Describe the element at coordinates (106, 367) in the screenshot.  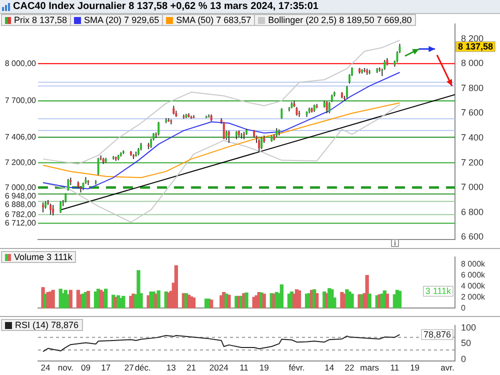
I see `x-tick-label: 17` at that location.